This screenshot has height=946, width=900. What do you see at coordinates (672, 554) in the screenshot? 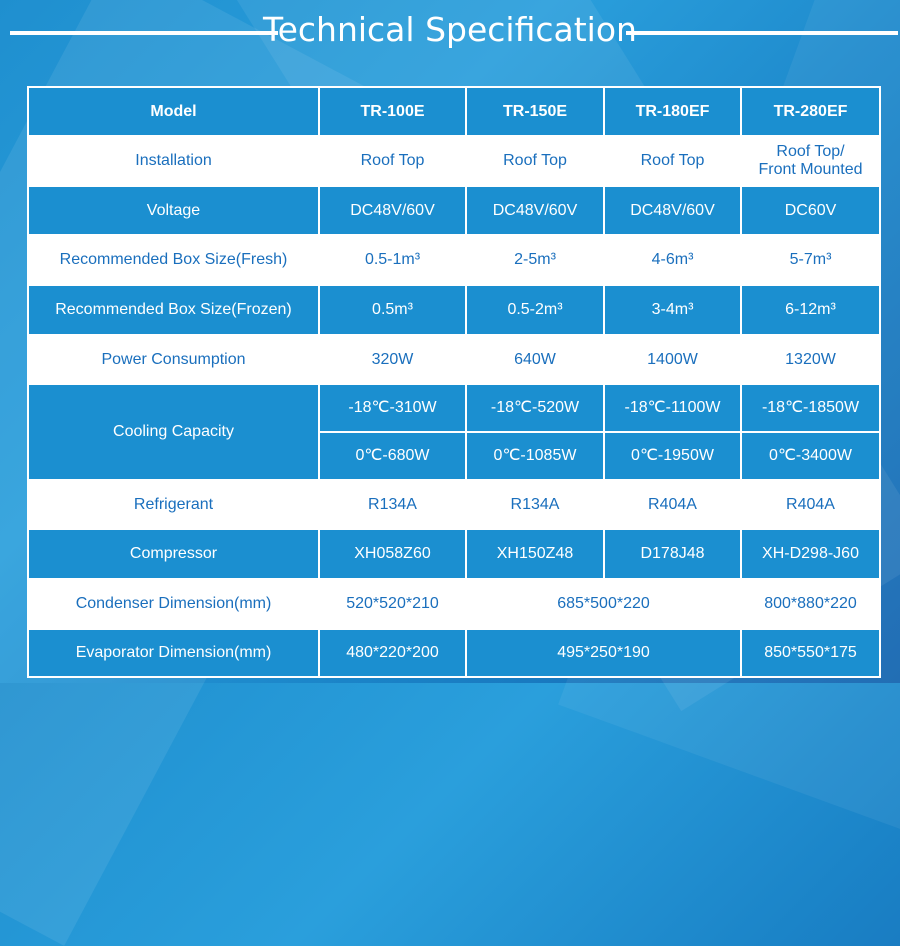
I see `table-cell: D178J48` at bounding box center [672, 554].